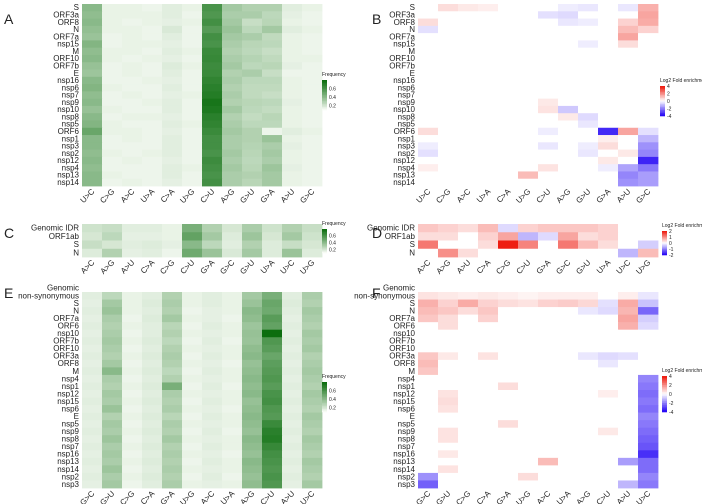 This screenshot has width=702, height=504. I want to click on heatmap-cell-nsp3-c-u, so click(272, 484).